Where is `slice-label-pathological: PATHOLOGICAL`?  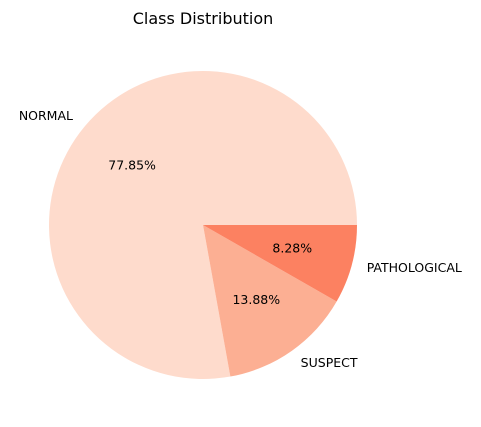
slice-label-pathological: PATHOLOGICAL is located at coordinates (414, 267).